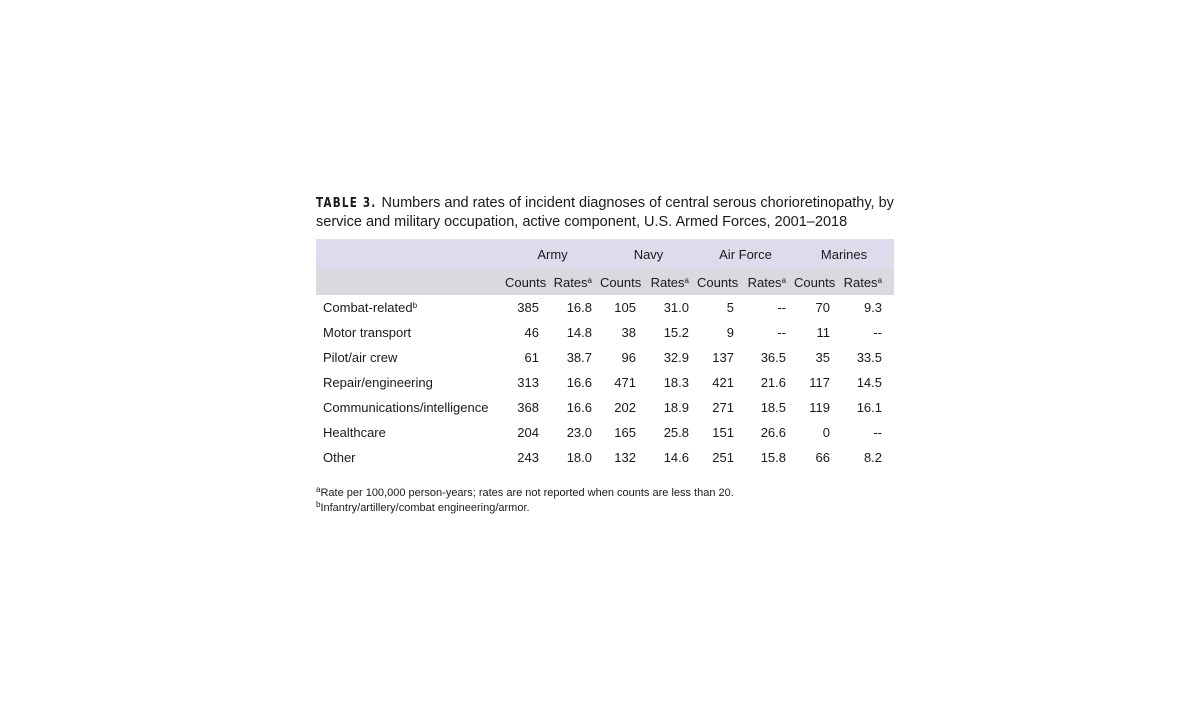 Image resolution: width=1200 pixels, height=715 pixels. Describe the element at coordinates (625, 432) in the screenshot. I see `count-cell: 165` at that location.